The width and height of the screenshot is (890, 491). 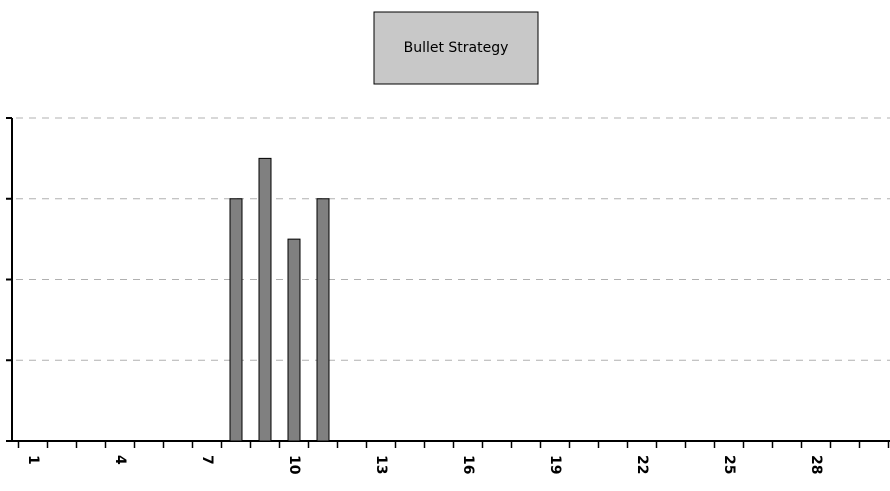 What do you see at coordinates (729, 464) in the screenshot?
I see `x-tick-label: 25` at bounding box center [729, 464].